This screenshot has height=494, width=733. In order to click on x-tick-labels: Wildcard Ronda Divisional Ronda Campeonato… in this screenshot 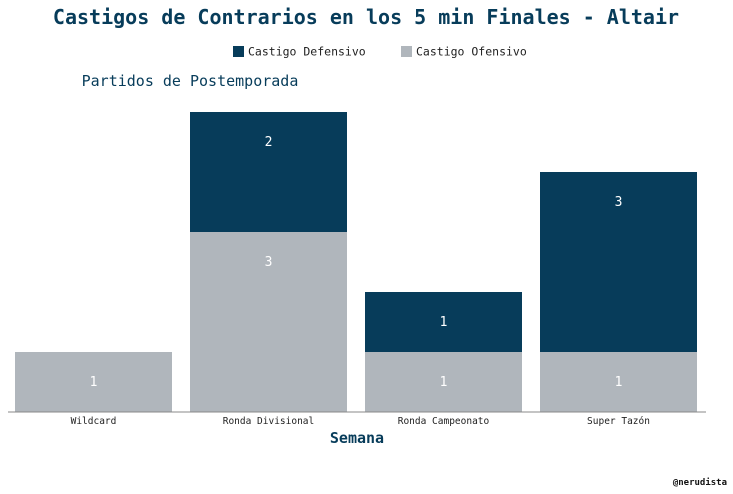, I will do `click(360, 421)`.